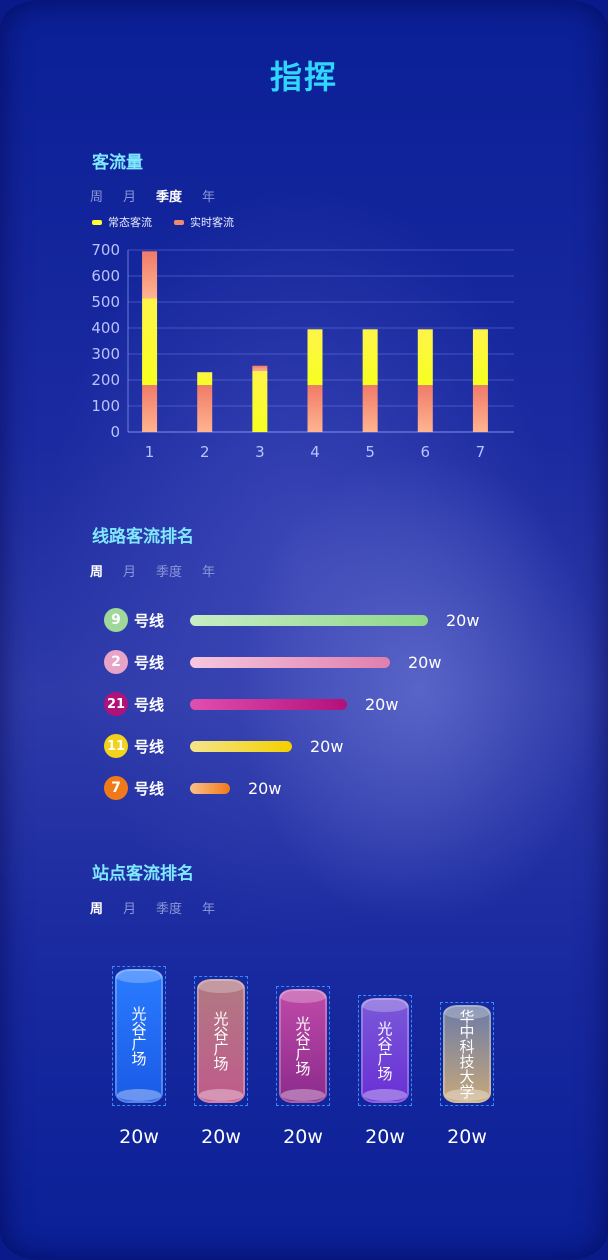 The width and height of the screenshot is (608, 1260). Describe the element at coordinates (105, 302) in the screenshot. I see `y-tick-label: 500` at that location.